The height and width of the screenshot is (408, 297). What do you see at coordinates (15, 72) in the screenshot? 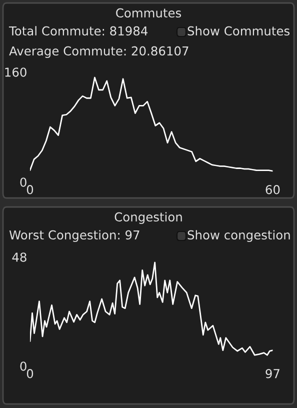
I see `y-tick-label: 160` at bounding box center [15, 72].